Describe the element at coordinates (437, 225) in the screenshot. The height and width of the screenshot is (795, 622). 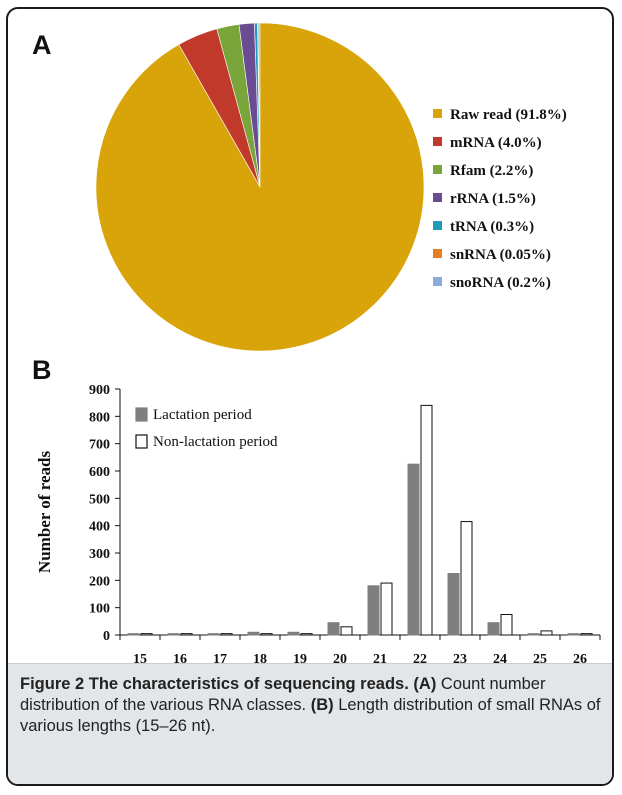
I see `legend-swatch-trna` at that location.